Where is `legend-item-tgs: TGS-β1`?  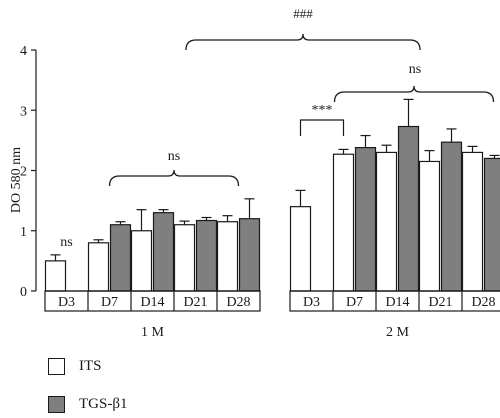 legend-item-tgs: TGS-β1 is located at coordinates (87, 404).